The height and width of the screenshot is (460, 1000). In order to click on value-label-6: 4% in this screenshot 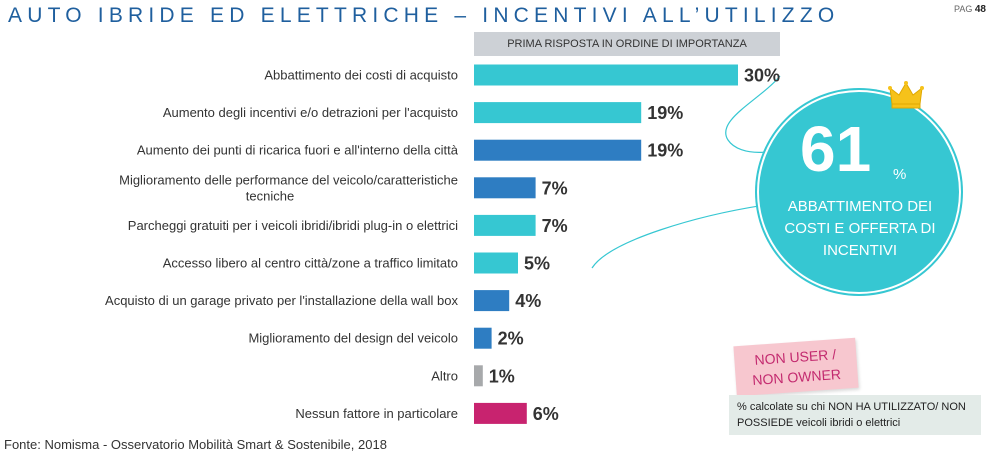, I will do `click(528, 301)`.